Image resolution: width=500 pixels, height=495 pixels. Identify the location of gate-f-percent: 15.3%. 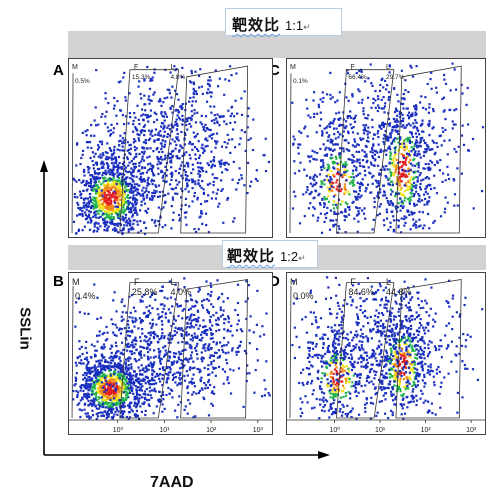
(141, 77).